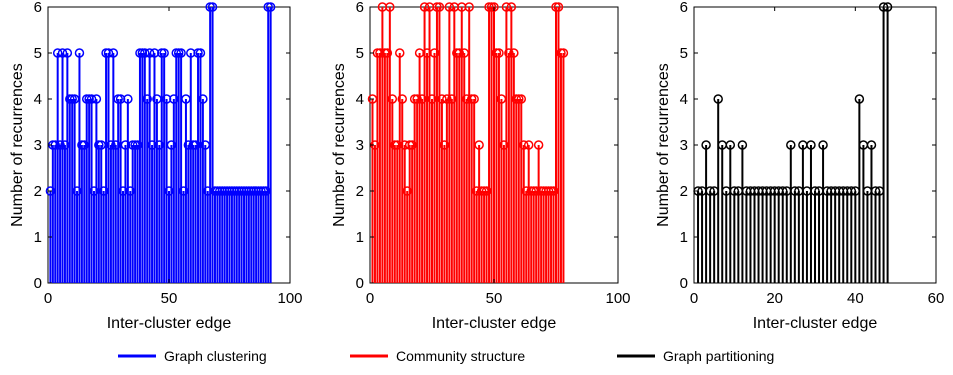 The image size is (953, 375). What do you see at coordinates (774, 298) in the screenshot?
I see `x-tick-label: 20` at bounding box center [774, 298].